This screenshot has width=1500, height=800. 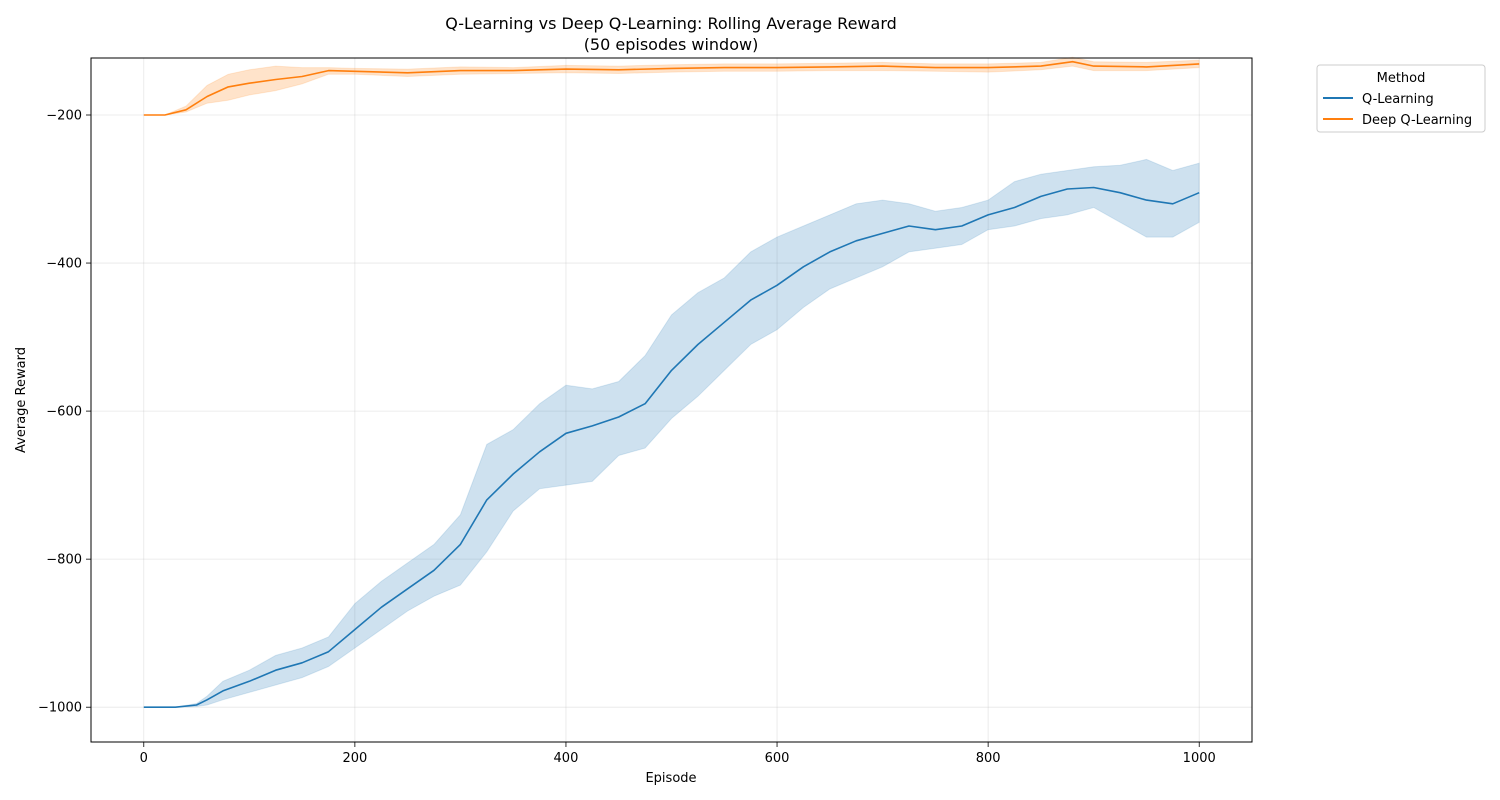 I want to click on x-tick-label: 400, so click(x=566, y=758).